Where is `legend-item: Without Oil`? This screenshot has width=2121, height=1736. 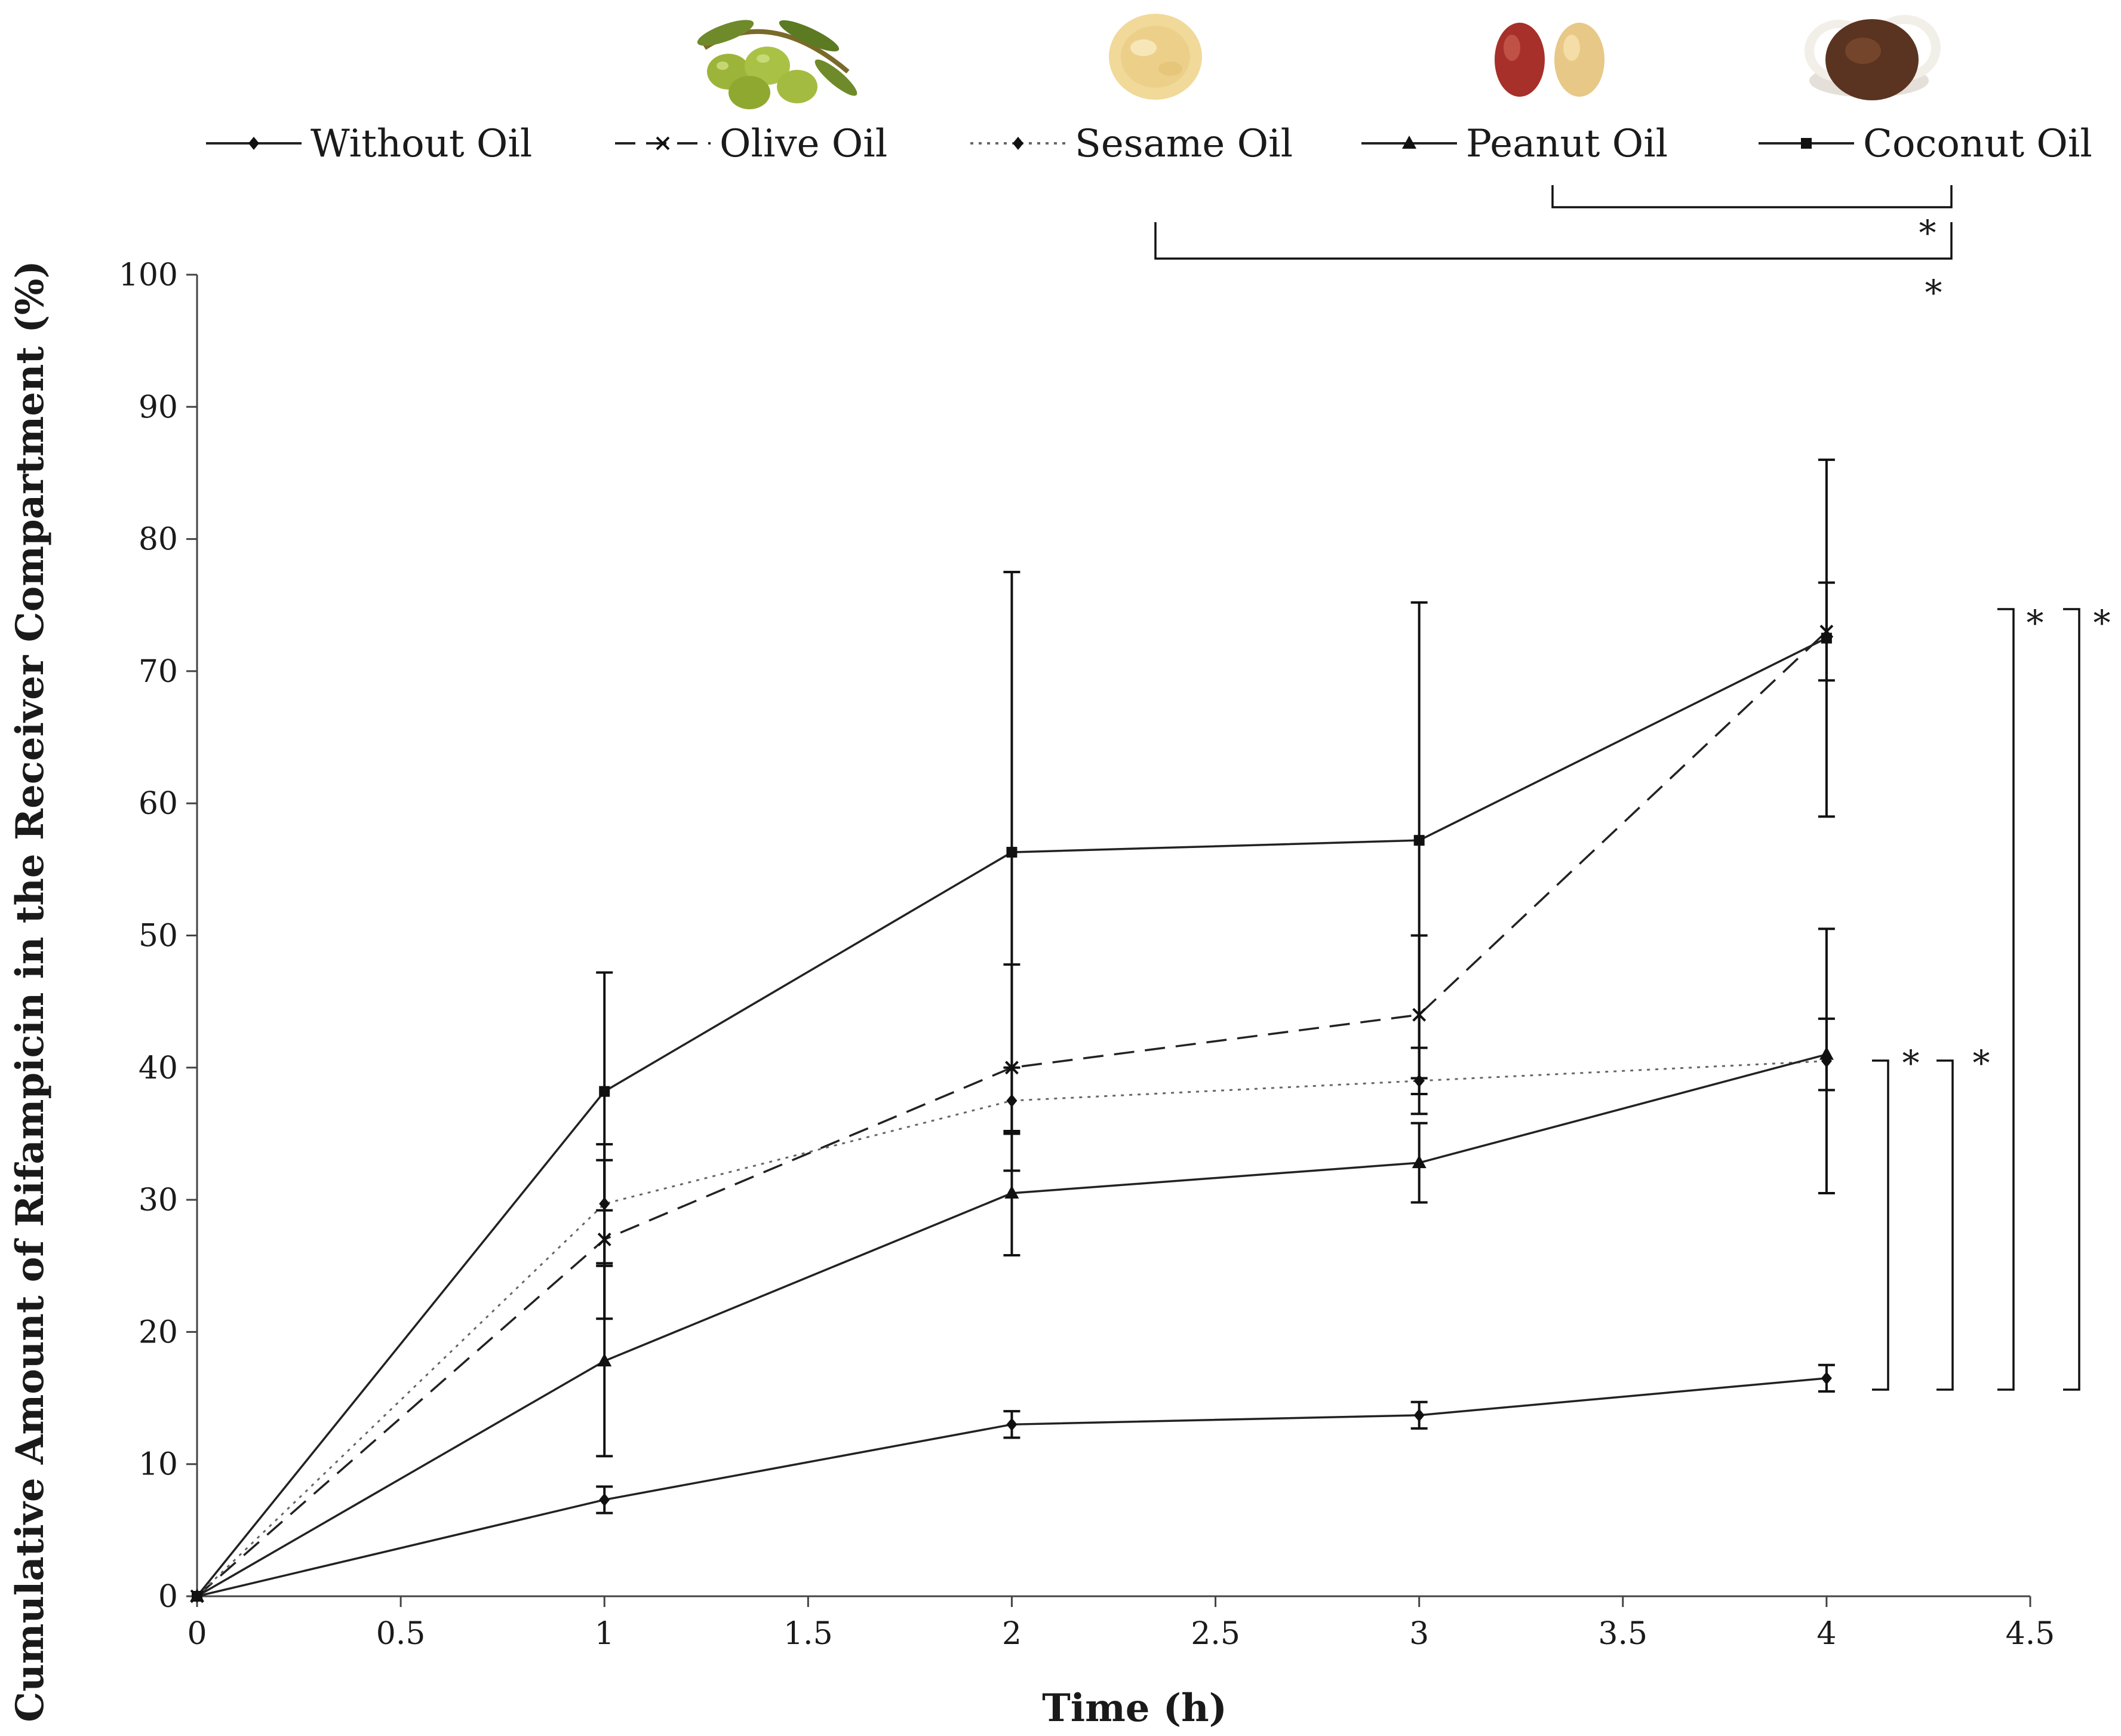
legend-item: Without Oil is located at coordinates (369, 144).